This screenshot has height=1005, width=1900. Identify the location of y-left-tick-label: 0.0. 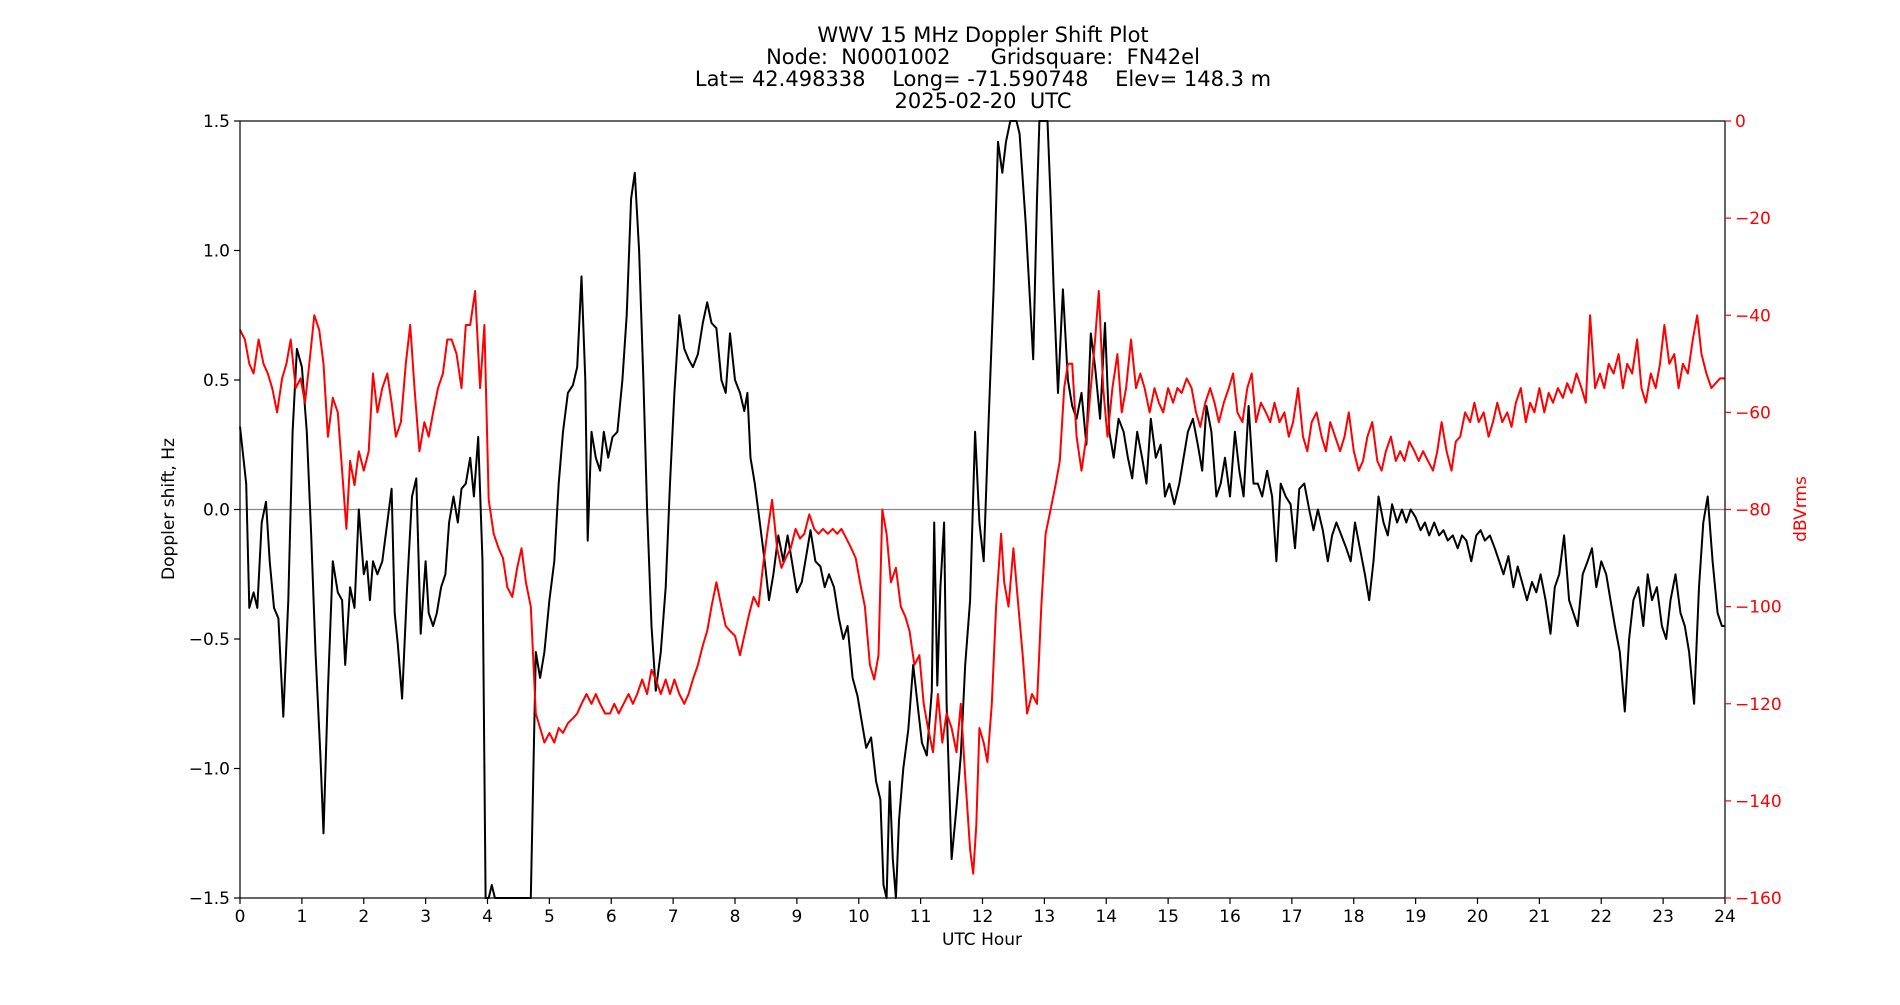
(216, 511).